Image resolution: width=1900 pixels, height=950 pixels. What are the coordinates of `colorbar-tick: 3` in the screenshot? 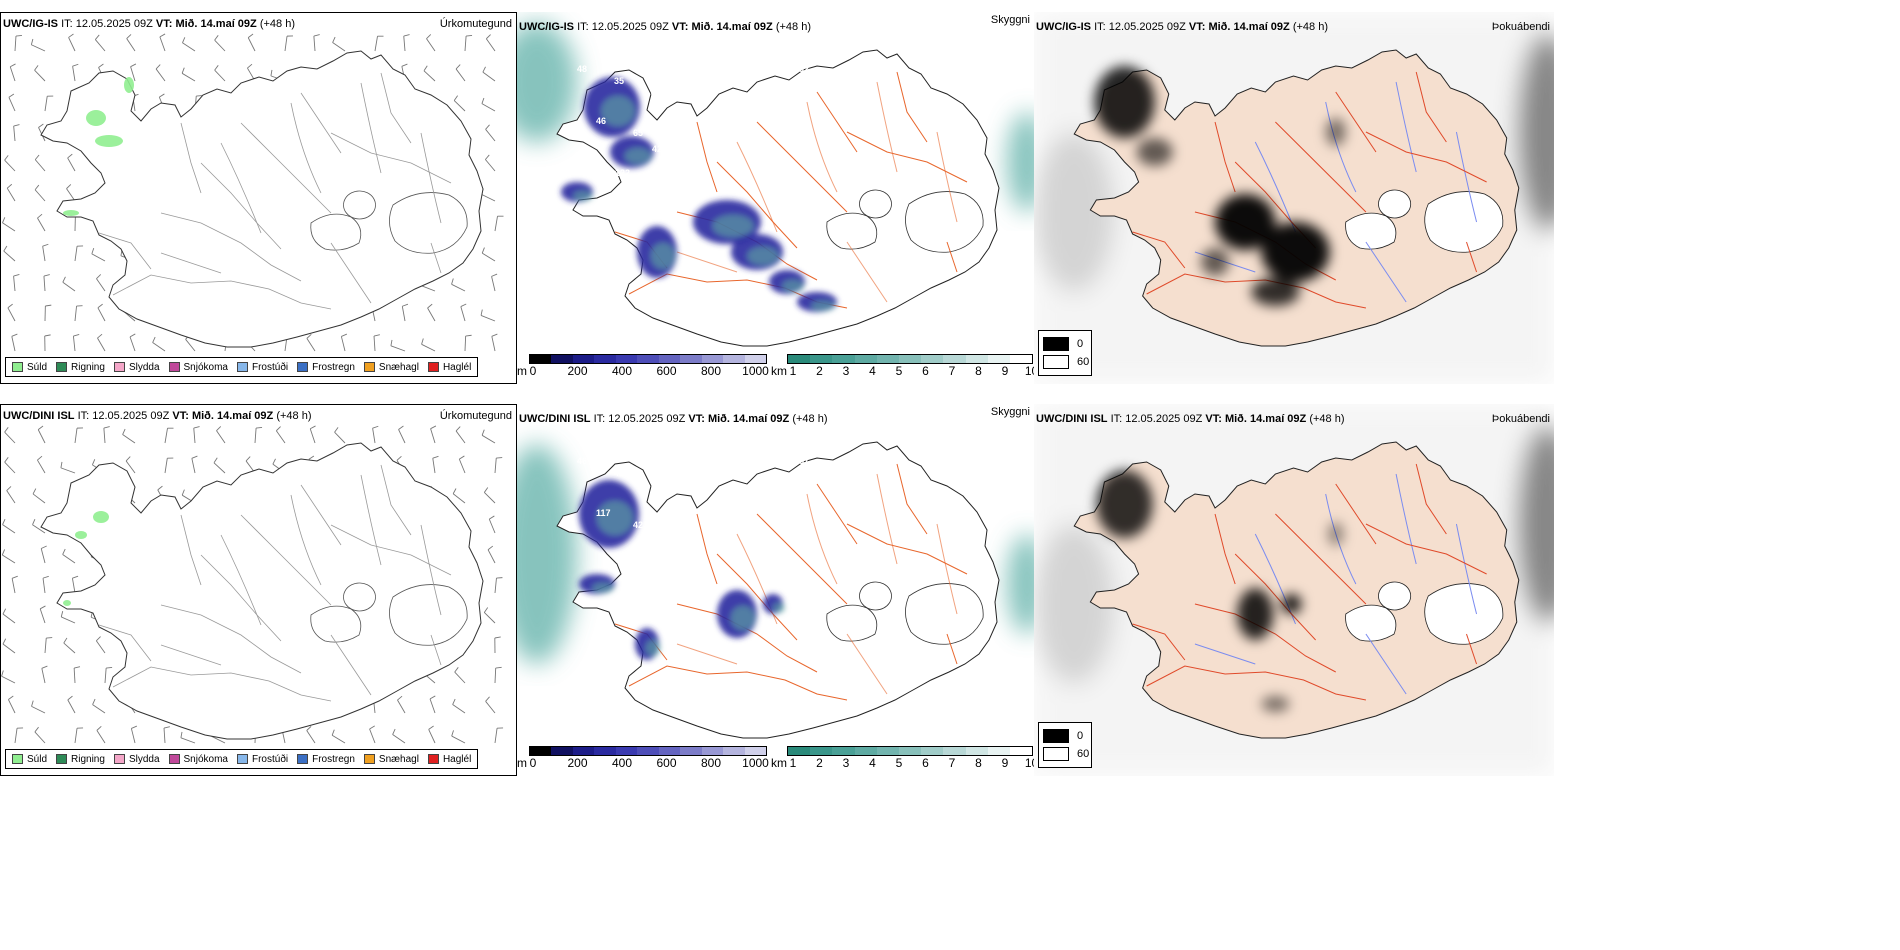 It's located at (846, 371).